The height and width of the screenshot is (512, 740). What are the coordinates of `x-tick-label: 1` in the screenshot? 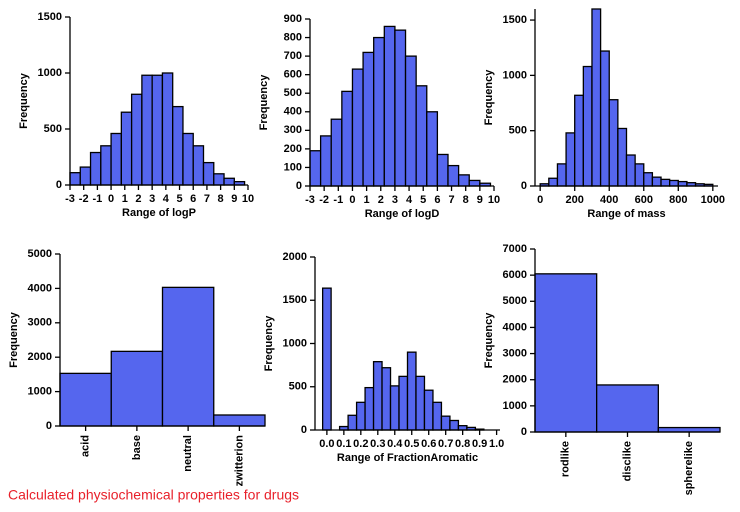 It's located at (367, 200).